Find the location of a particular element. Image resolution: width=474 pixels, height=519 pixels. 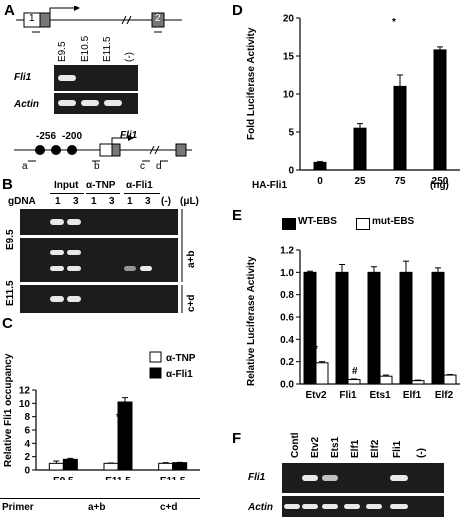

chart-c-ytick-label: 12 is located at coordinates (25, 391).